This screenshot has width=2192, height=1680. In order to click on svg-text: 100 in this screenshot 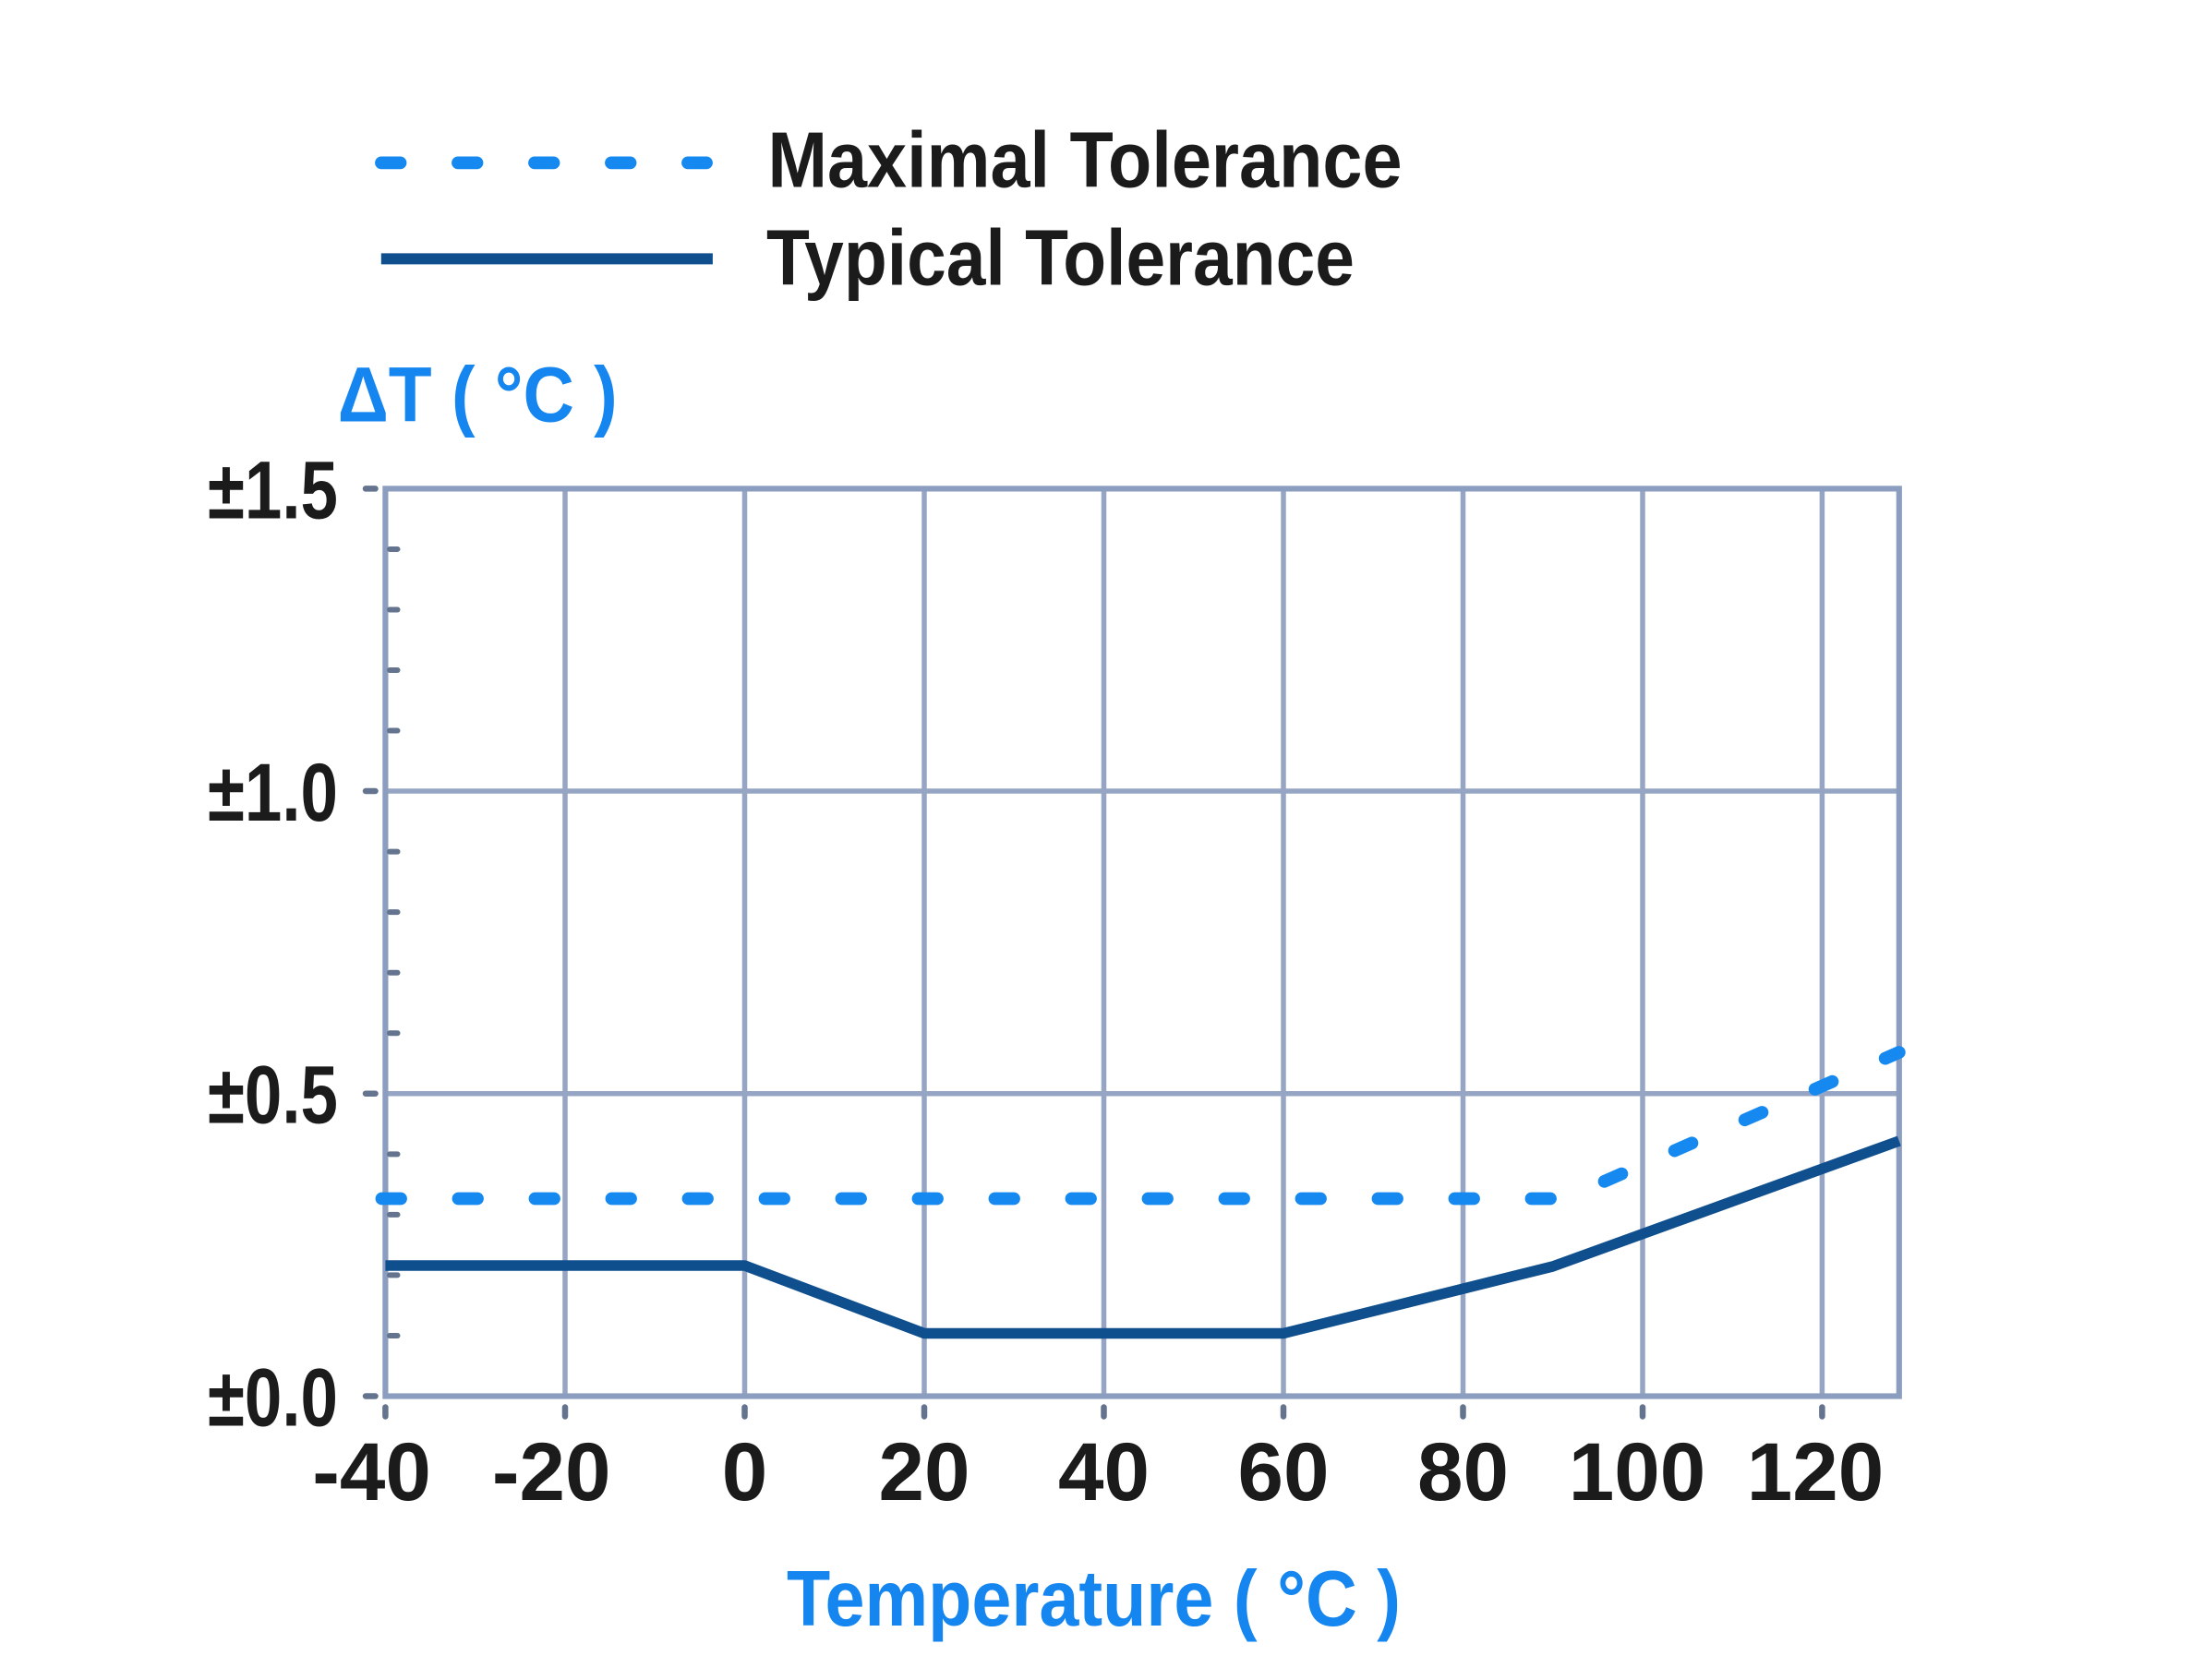, I will do `click(1637, 1471)`.